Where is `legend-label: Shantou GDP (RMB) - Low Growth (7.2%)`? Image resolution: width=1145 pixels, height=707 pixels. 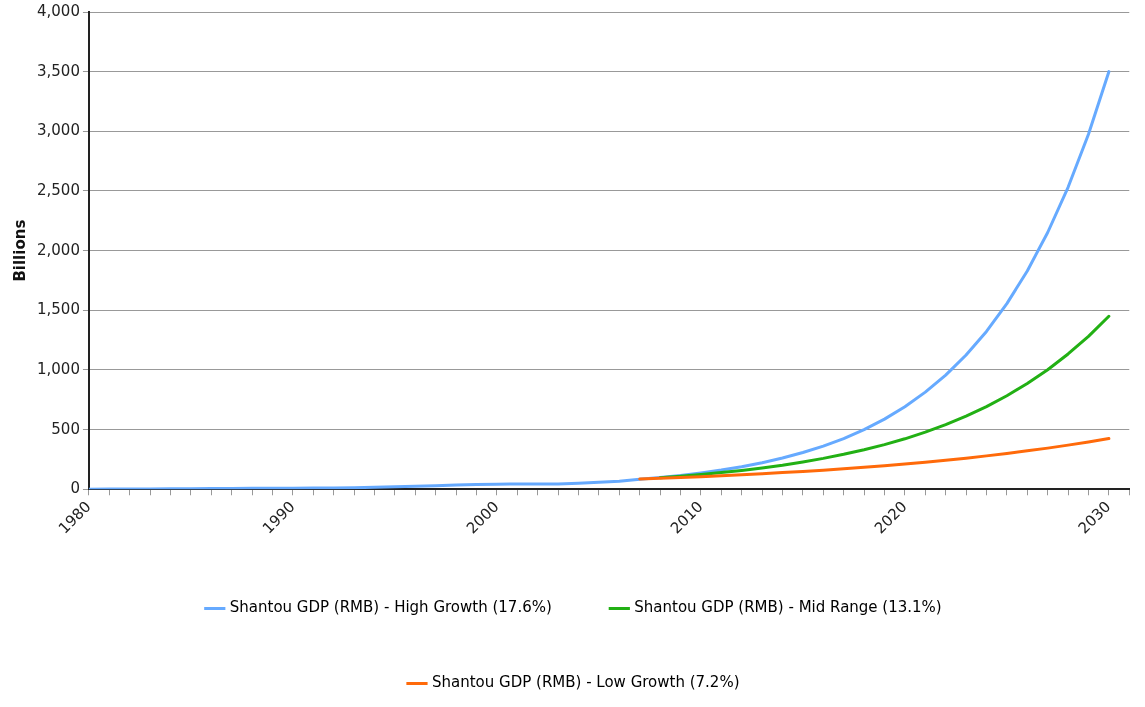 legend-label: Shantou GDP (RMB) - Low Growth (7.2%) is located at coordinates (585, 682).